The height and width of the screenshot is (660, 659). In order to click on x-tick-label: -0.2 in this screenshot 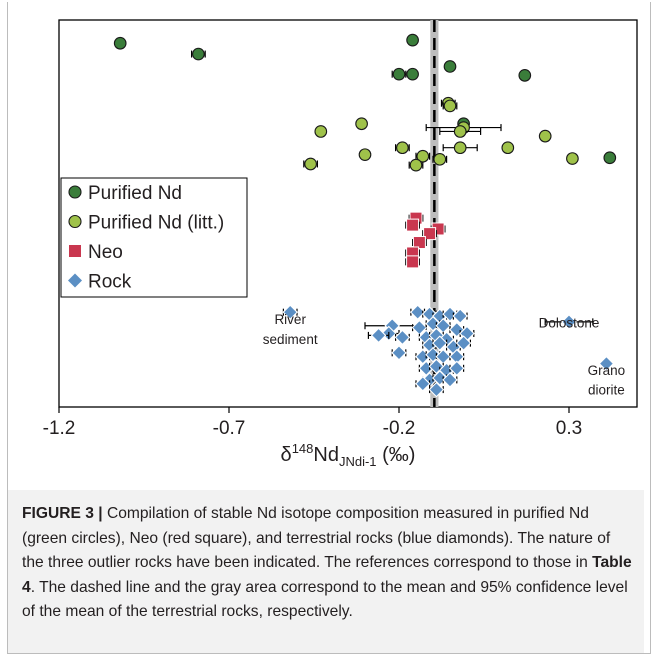, I will do `click(399, 428)`.